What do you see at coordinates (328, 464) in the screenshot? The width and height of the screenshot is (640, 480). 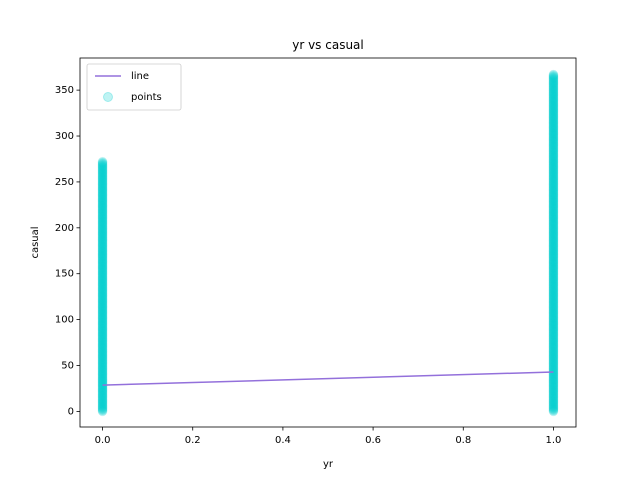 I see `x-axis-label: yr` at bounding box center [328, 464].